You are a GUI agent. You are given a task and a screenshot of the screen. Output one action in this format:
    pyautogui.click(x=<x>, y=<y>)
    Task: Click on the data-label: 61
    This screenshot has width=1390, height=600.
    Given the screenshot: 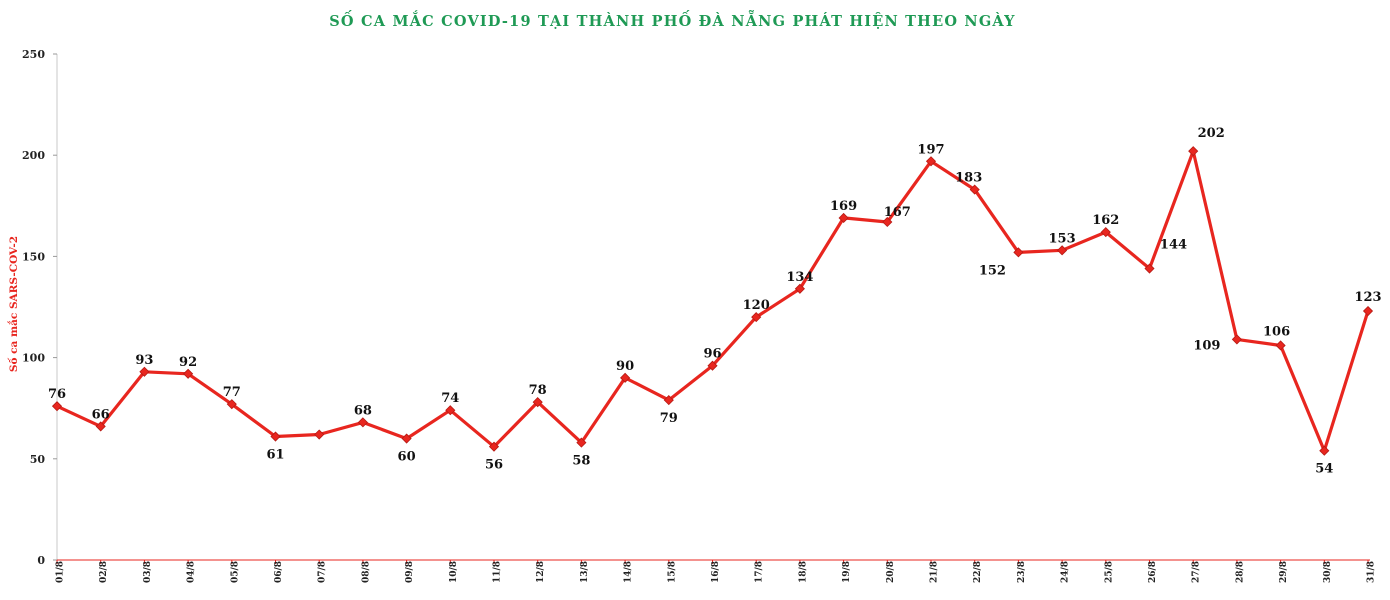 What is the action you would take?
    pyautogui.click(x=275, y=455)
    